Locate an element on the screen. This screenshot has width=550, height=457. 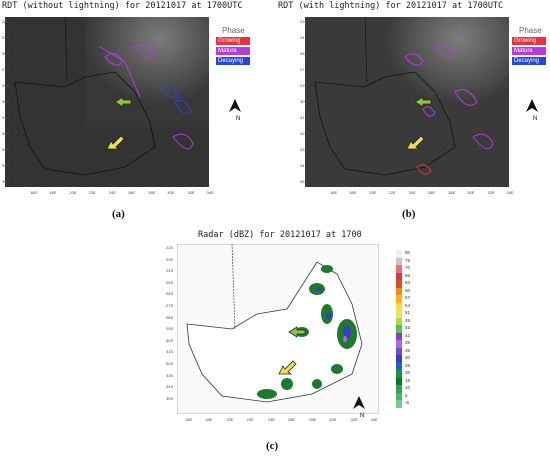
panel-b-svg is located at coordinates (407, 102).